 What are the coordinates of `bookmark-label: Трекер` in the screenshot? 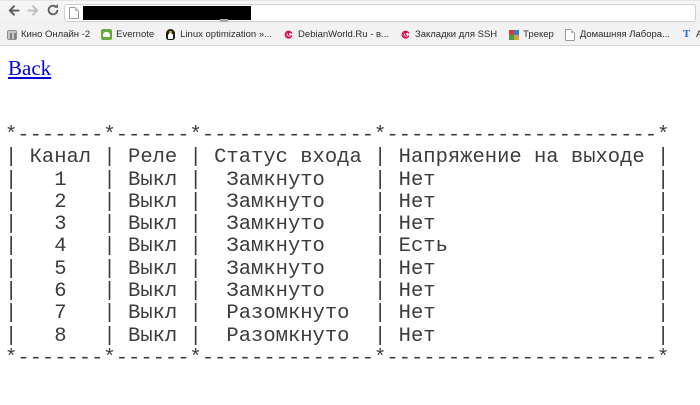 It's located at (538, 34).